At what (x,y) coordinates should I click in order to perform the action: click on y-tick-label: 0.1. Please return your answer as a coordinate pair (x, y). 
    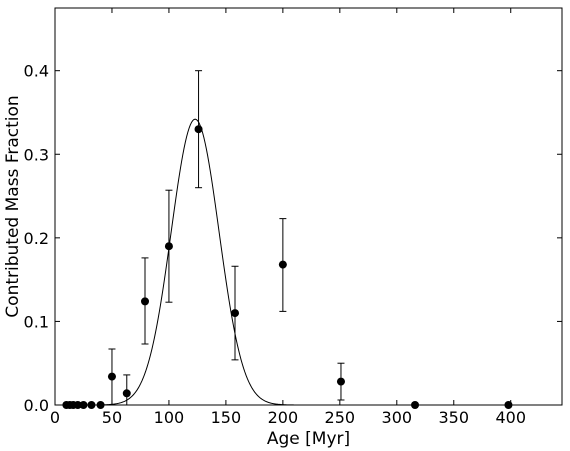
    Looking at the image, I should click on (36, 321).